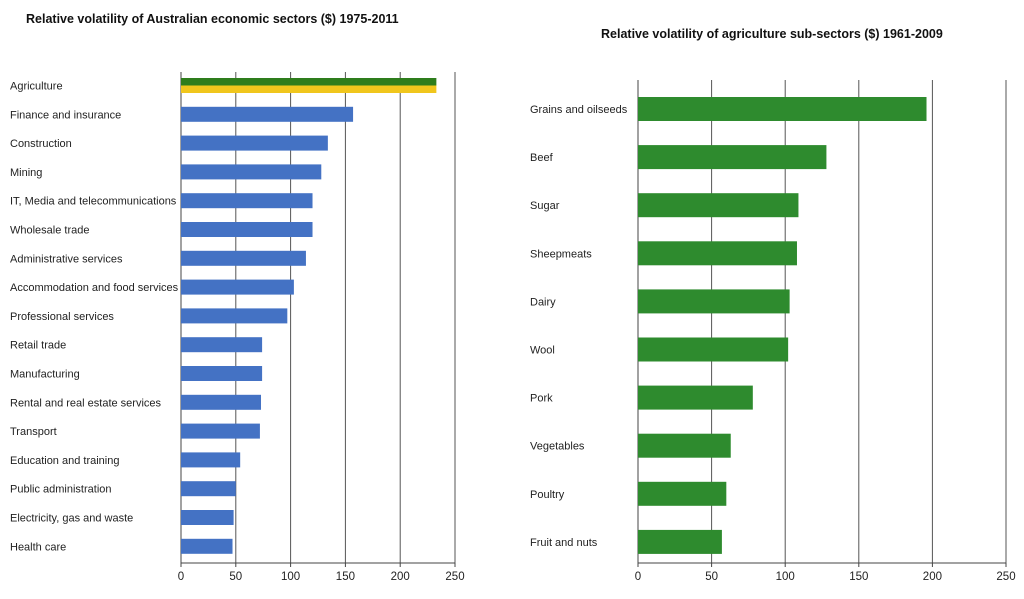 The height and width of the screenshot is (599, 1024). I want to click on category-label: Transport, so click(33, 432).